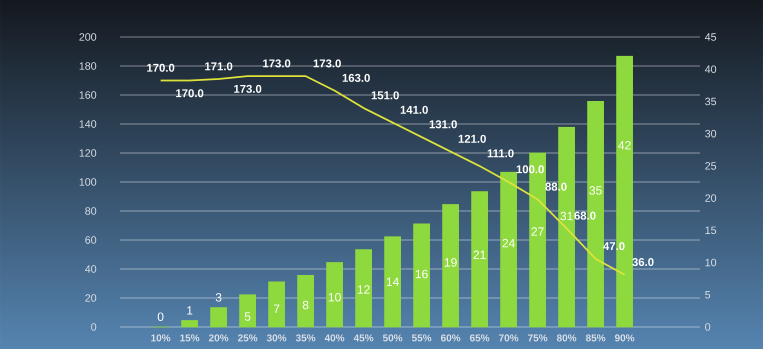  Describe the element at coordinates (88, 95) in the screenshot. I see `y-tick-label: 160` at that location.